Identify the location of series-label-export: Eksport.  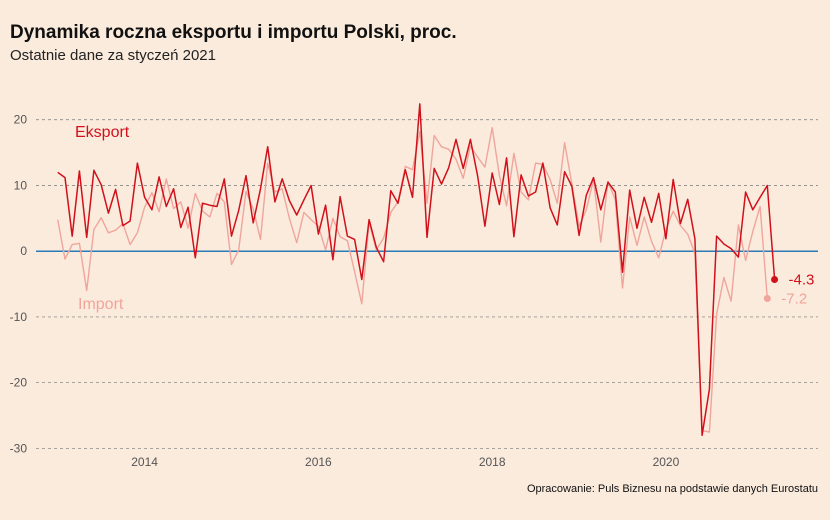
(102, 132).